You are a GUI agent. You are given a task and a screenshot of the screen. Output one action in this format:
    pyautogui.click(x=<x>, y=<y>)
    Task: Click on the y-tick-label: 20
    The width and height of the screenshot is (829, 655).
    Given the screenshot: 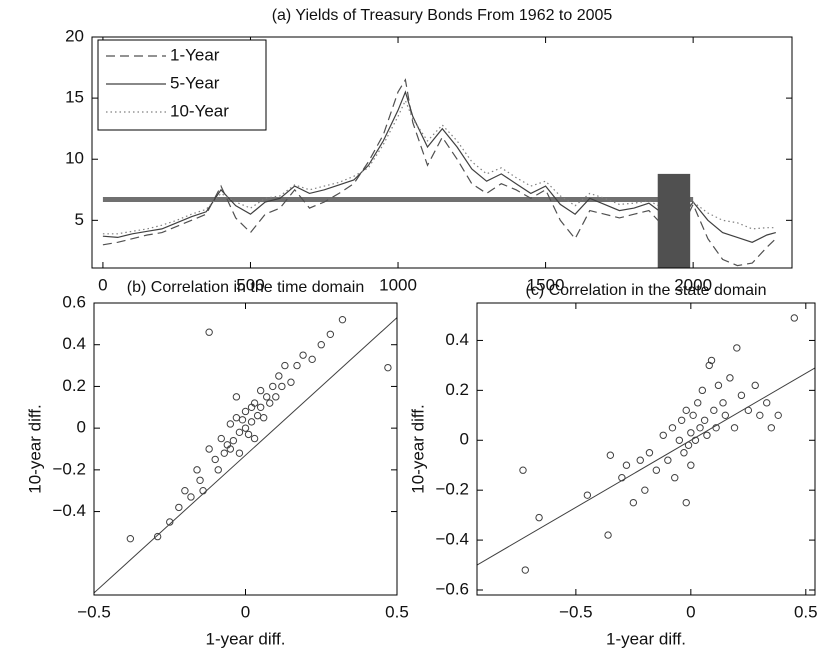 What is the action you would take?
    pyautogui.click(x=74, y=35)
    